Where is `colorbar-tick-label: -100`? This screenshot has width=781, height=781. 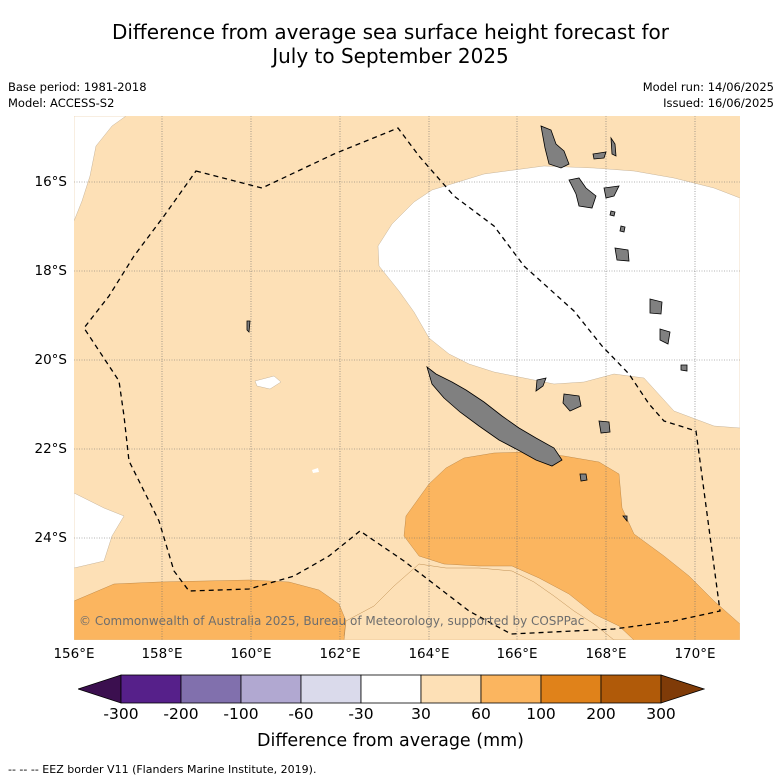
colorbar-tick-label: -100 is located at coordinates (241, 714).